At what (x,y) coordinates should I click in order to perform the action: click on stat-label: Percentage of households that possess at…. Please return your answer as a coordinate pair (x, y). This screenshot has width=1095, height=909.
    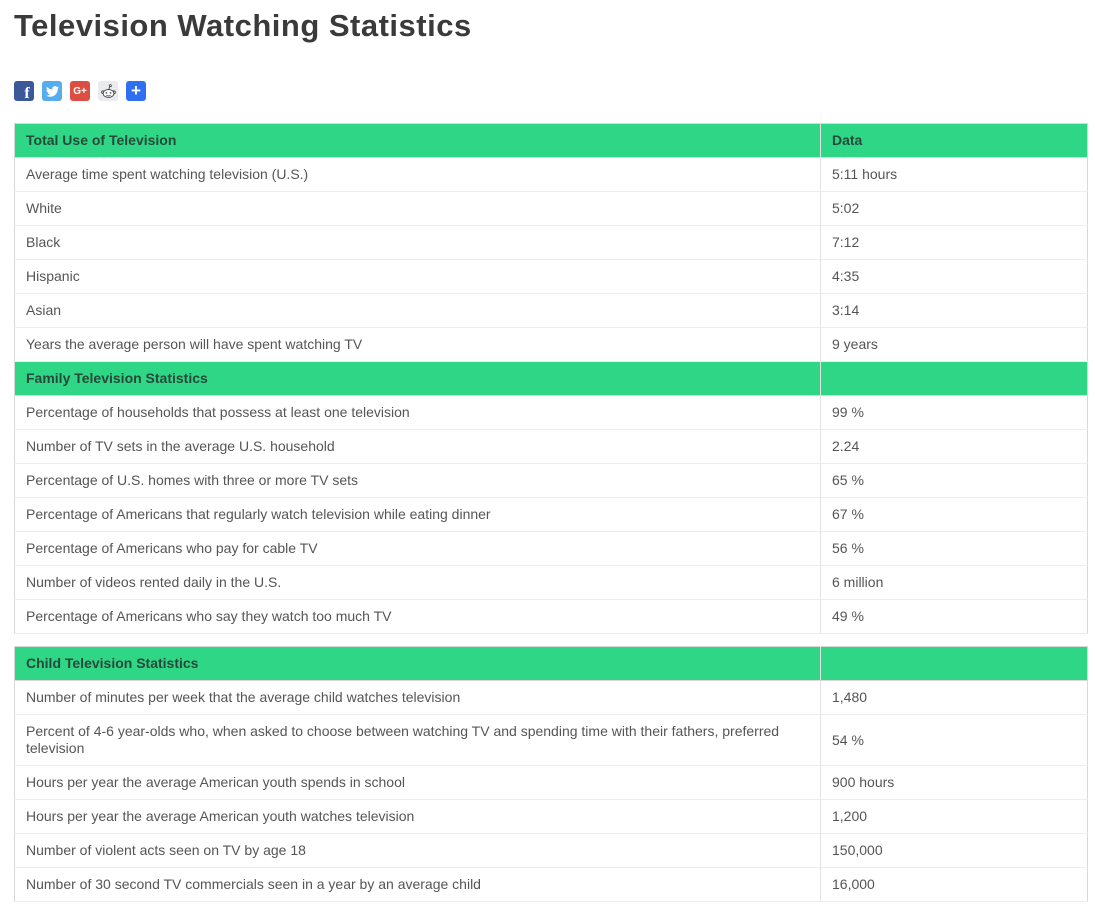
    Looking at the image, I should click on (417, 412).